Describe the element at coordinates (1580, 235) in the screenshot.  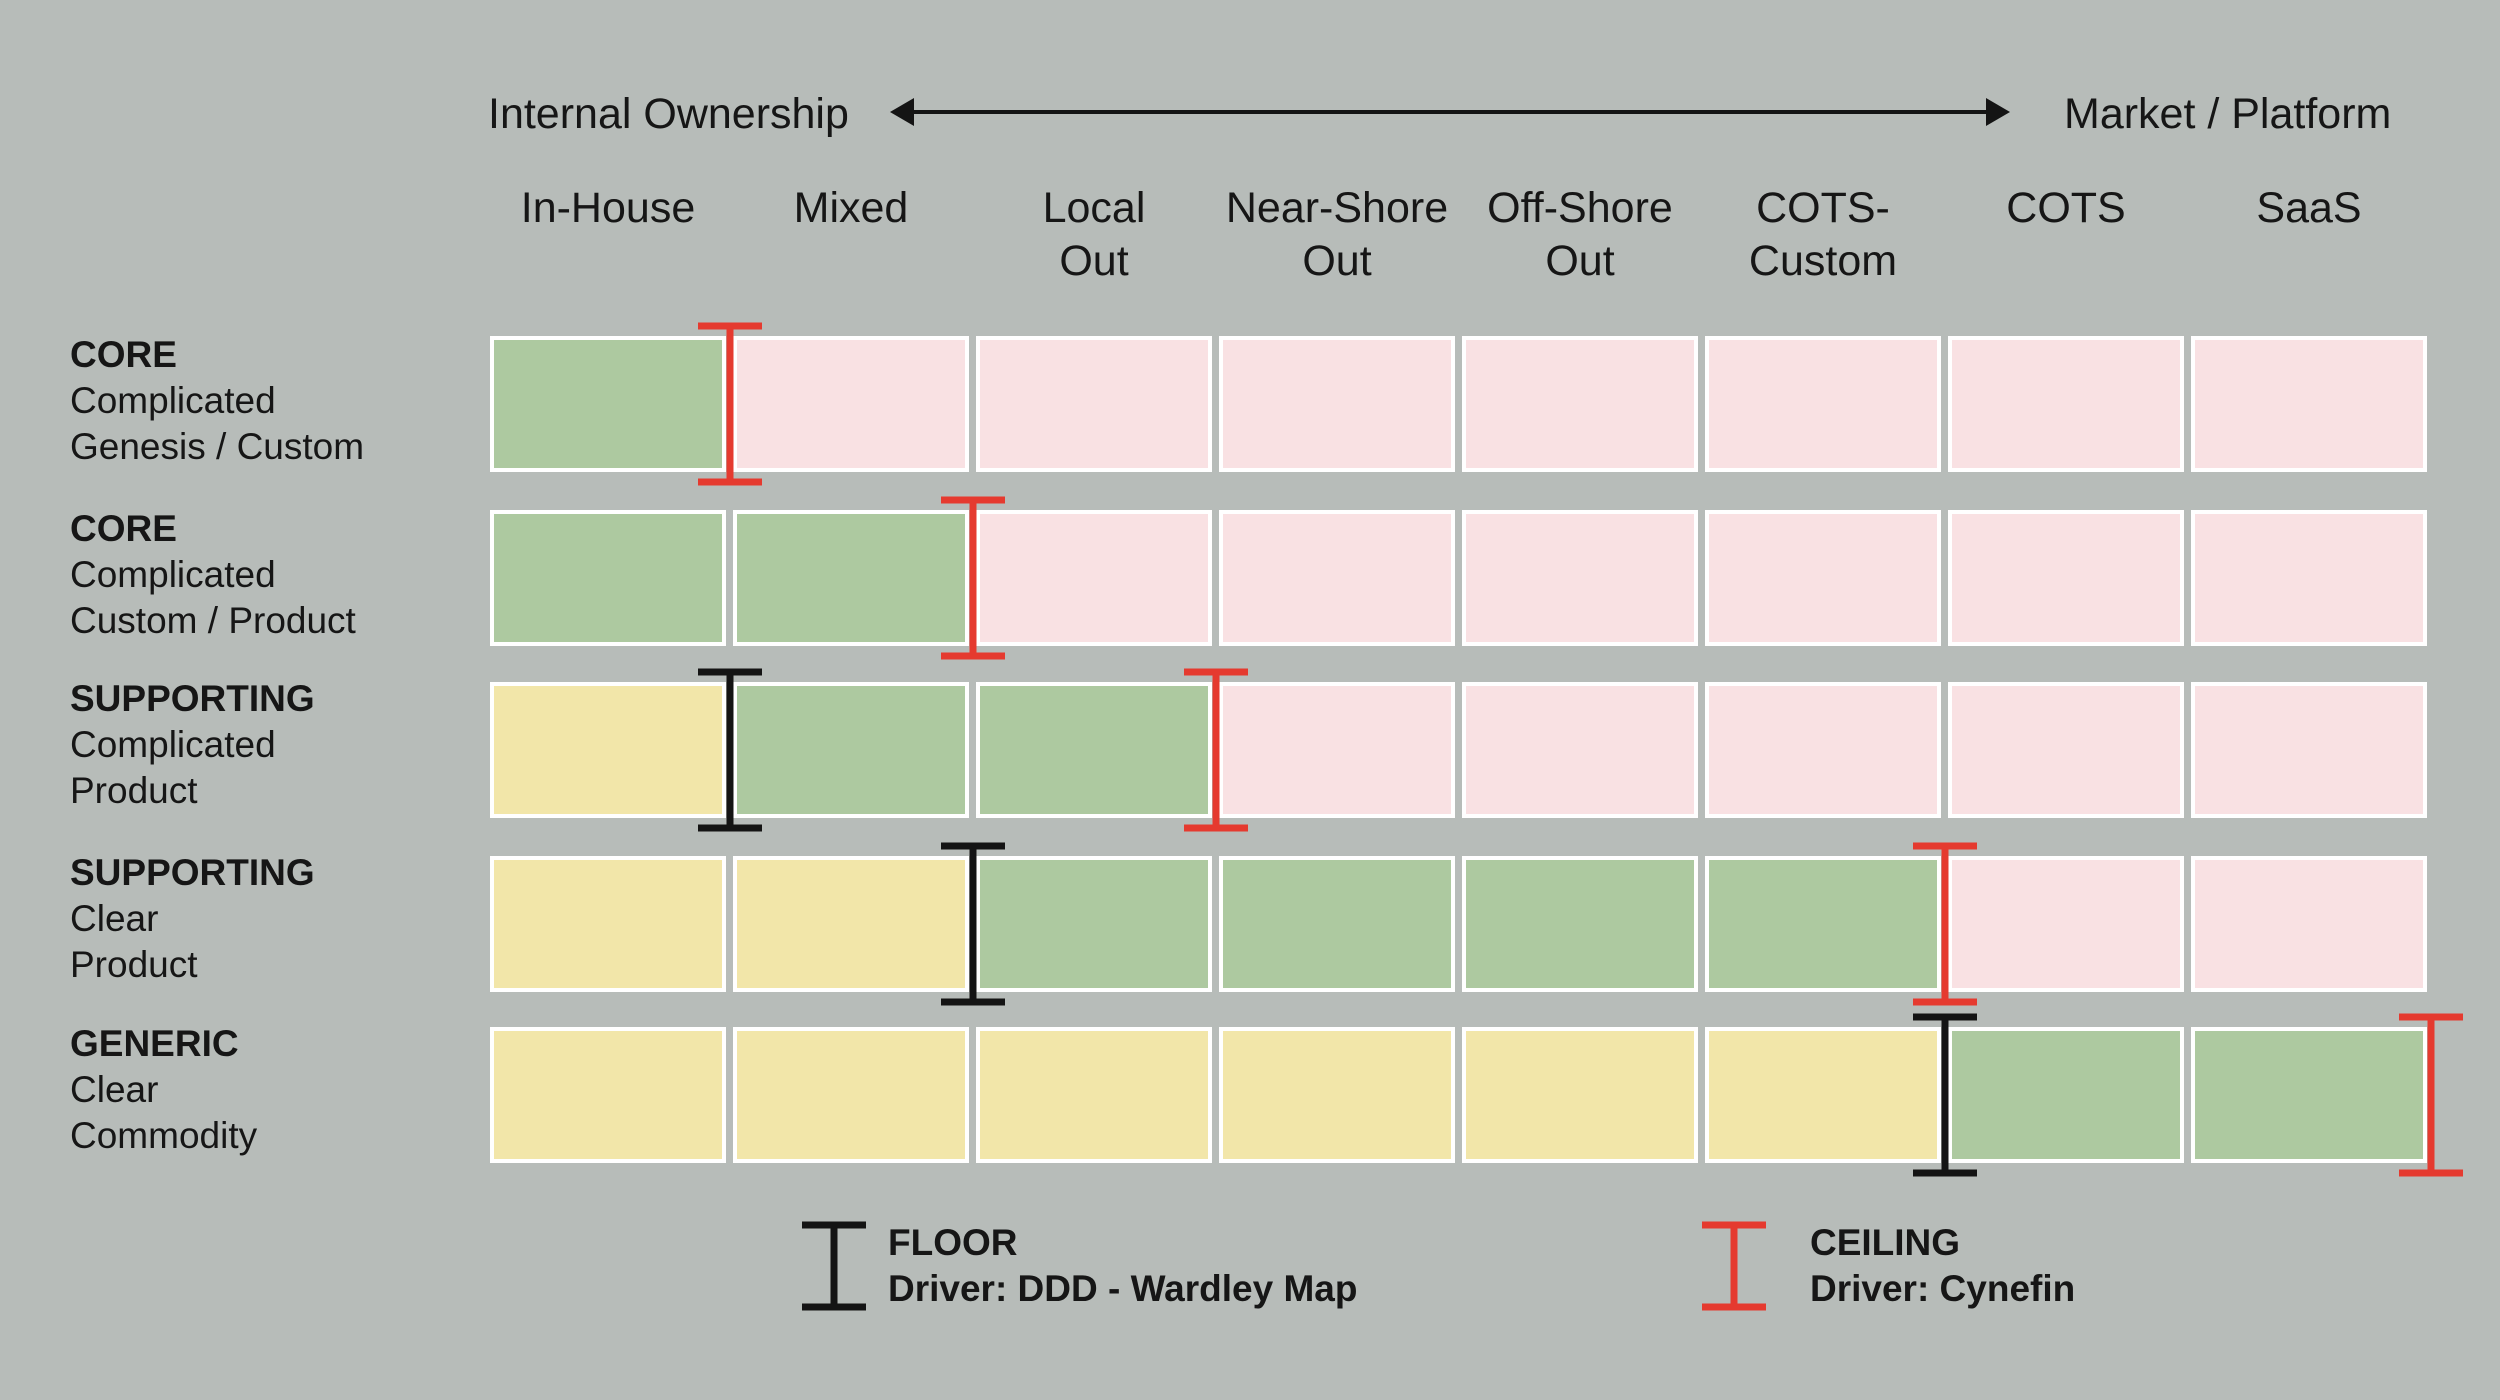
I see `column-header-4: Off-Shore Out` at that location.